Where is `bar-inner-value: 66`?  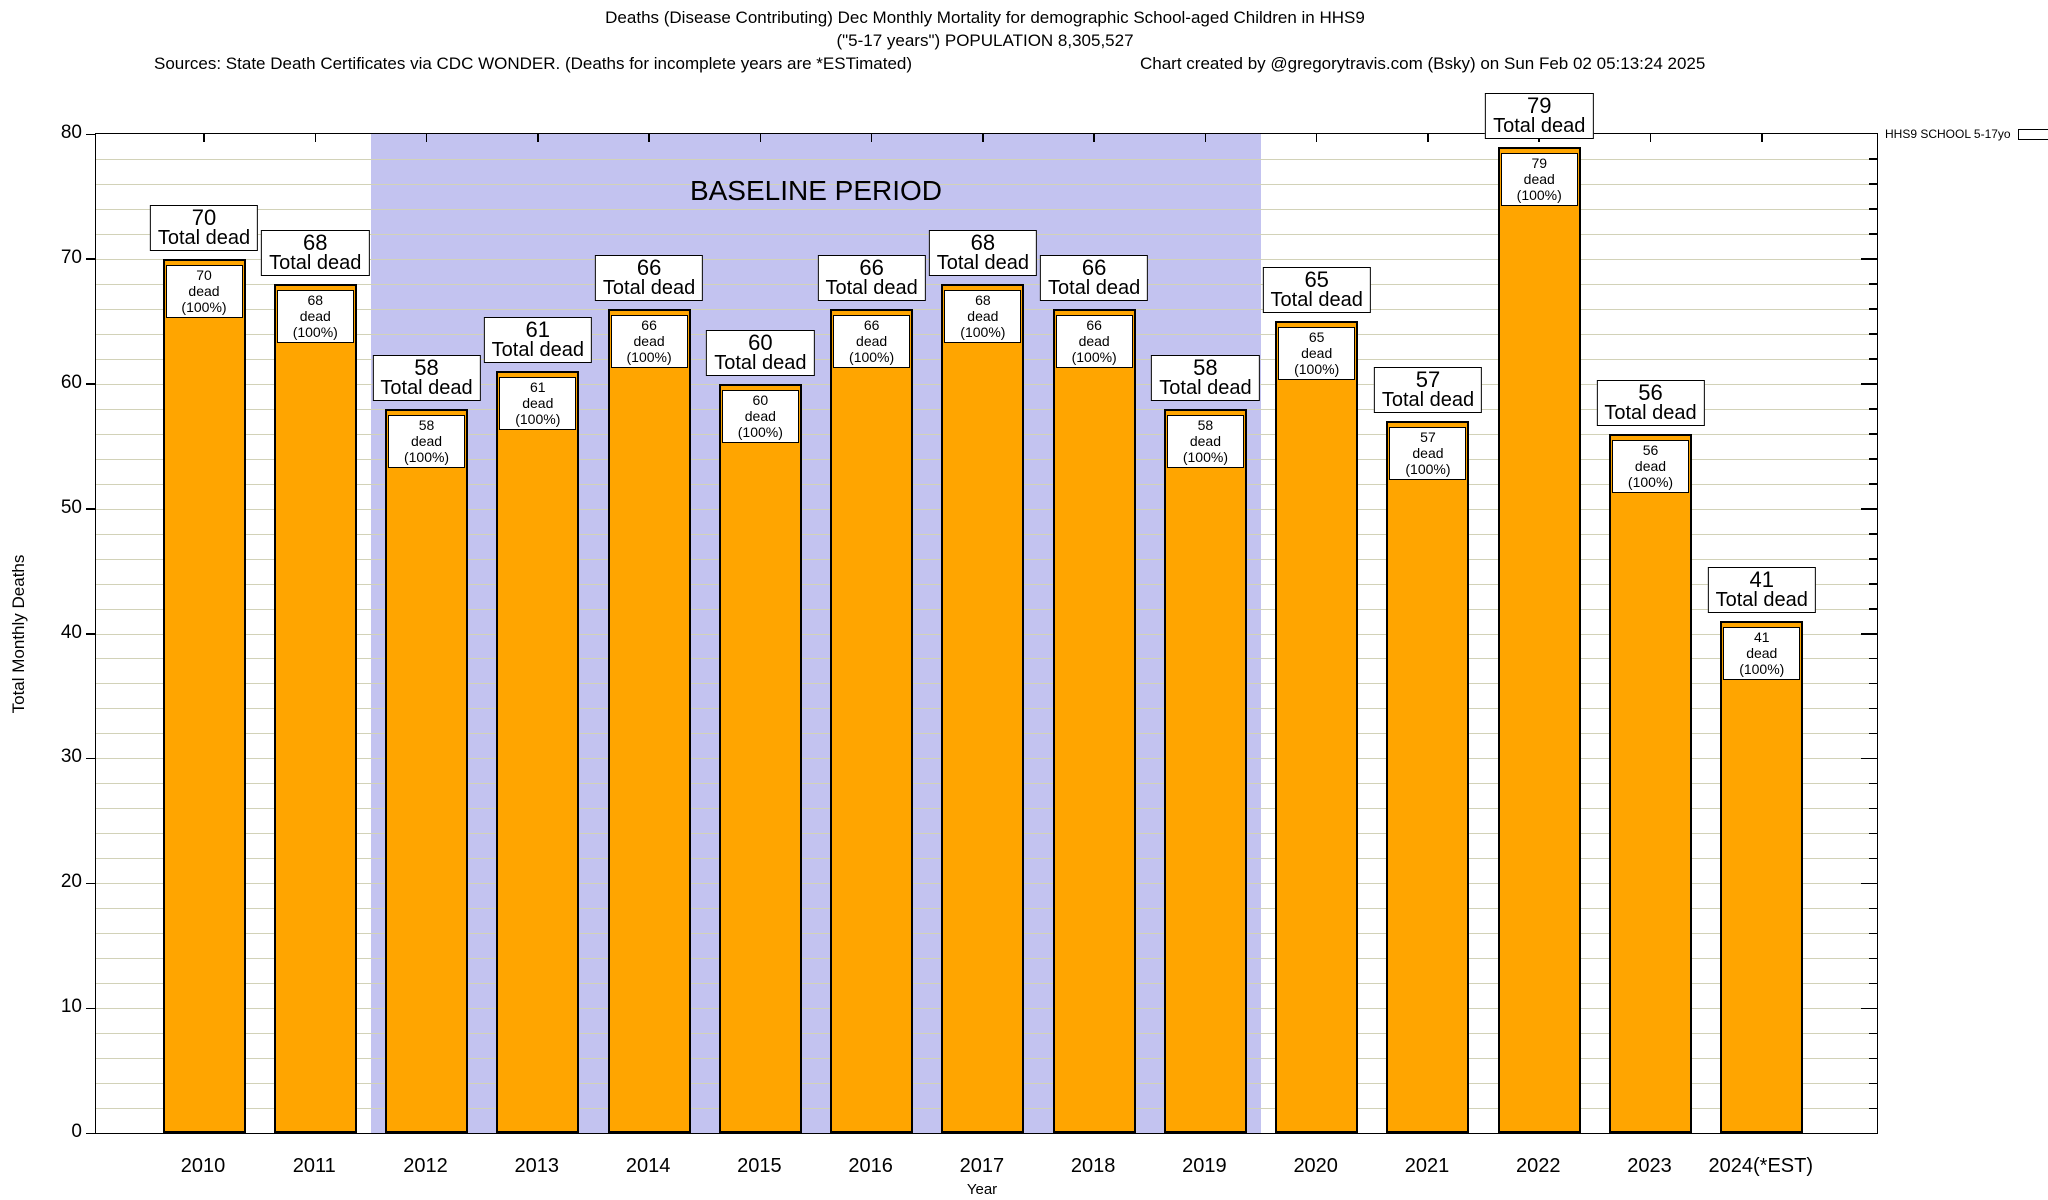 bar-inner-value: 66 is located at coordinates (871, 324).